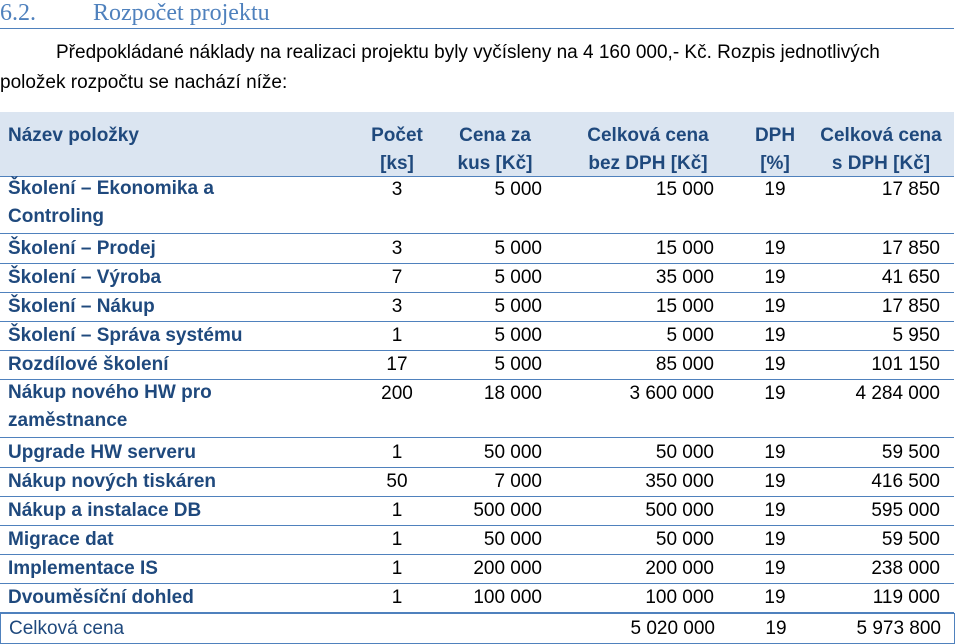 This screenshot has height=644, width=960. What do you see at coordinates (881, 135) in the screenshot?
I see `header-gross-line1: Celková cena` at bounding box center [881, 135].